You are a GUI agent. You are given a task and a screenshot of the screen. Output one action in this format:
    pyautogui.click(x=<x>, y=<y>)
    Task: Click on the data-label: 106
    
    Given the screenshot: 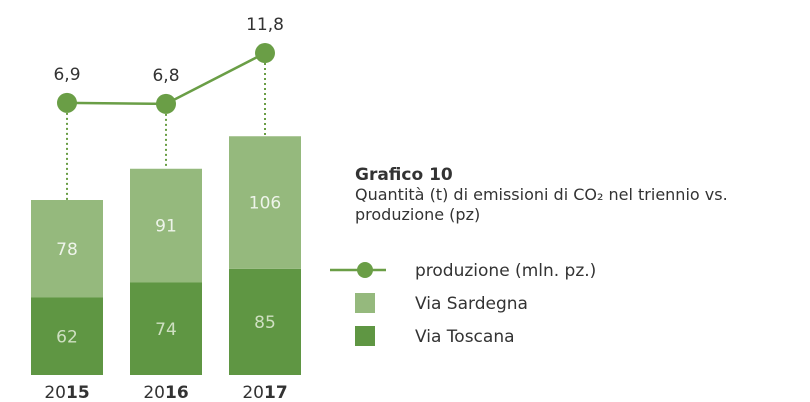 What is the action you would take?
    pyautogui.click(x=265, y=204)
    